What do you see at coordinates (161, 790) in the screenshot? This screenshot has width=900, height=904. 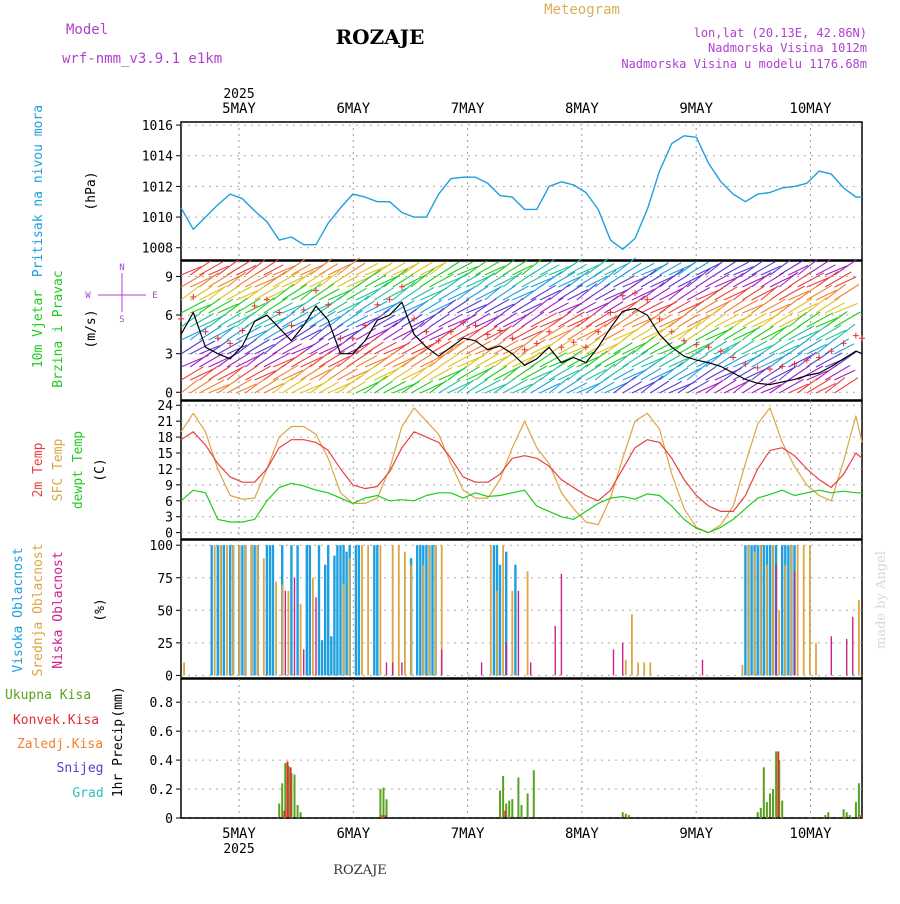 I see `y-tick-label: 0.2` at bounding box center [161, 790].